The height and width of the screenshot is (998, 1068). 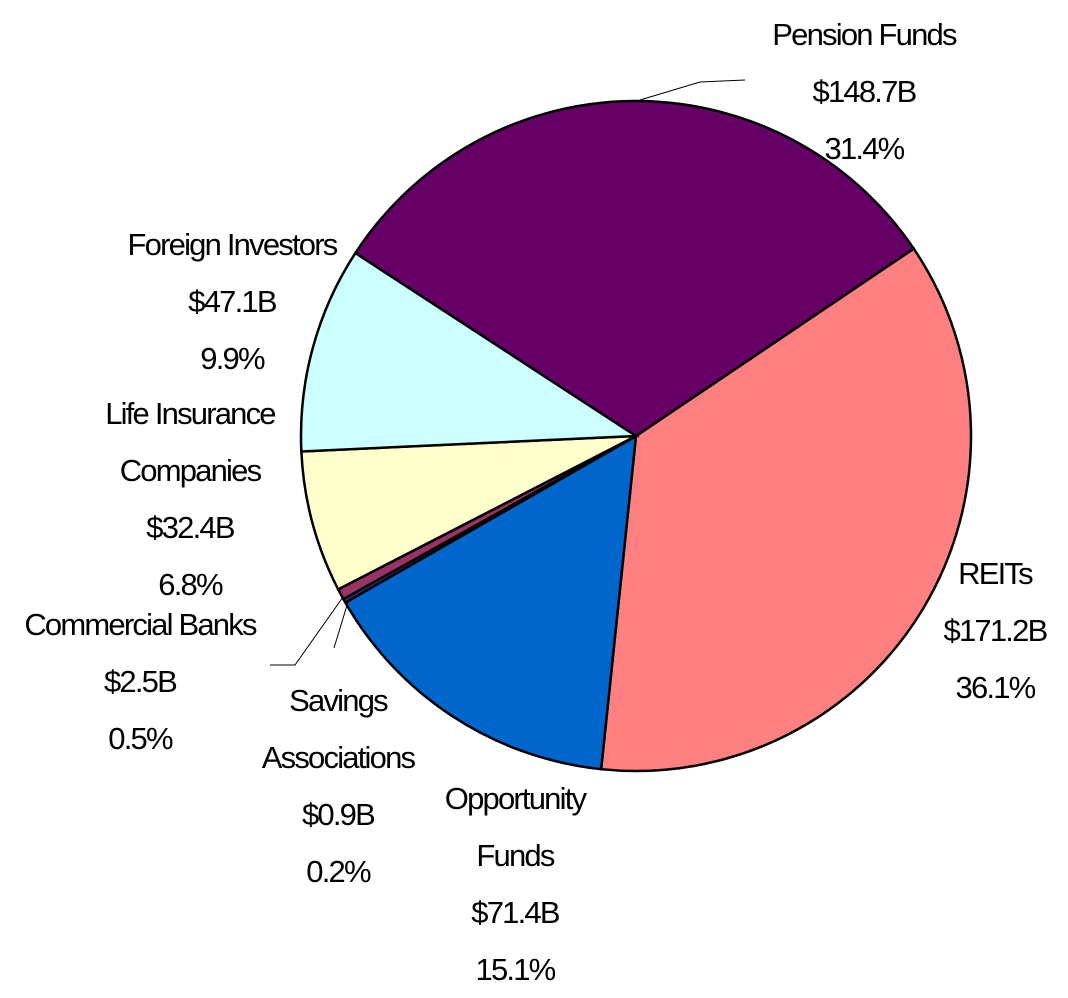 I want to click on category-label: Opportunity Funds, so click(x=515, y=827).